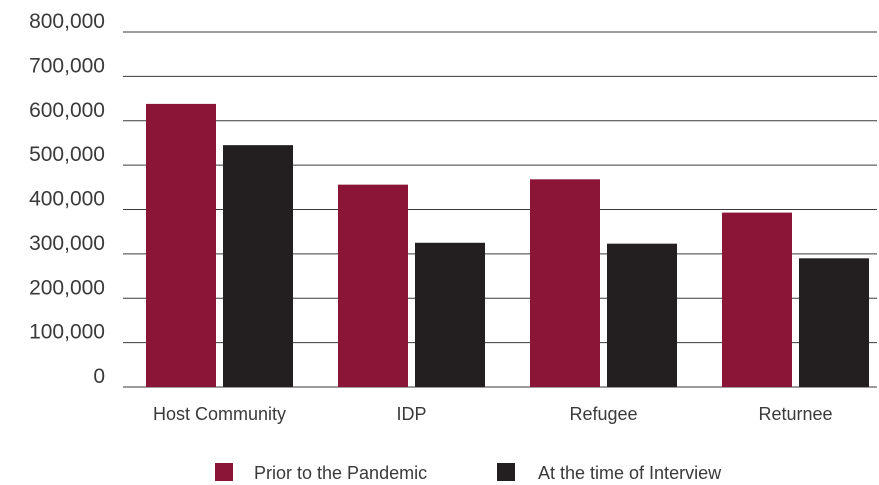 The height and width of the screenshot is (485, 879). I want to click on y-tick-label: 400,000, so click(67, 199).